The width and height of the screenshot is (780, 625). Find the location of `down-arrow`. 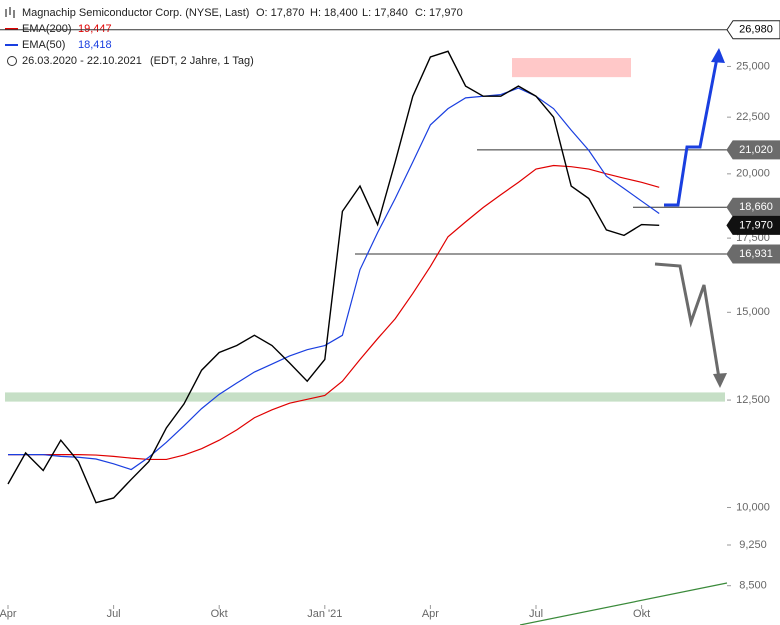

down-arrow is located at coordinates (687, 320).